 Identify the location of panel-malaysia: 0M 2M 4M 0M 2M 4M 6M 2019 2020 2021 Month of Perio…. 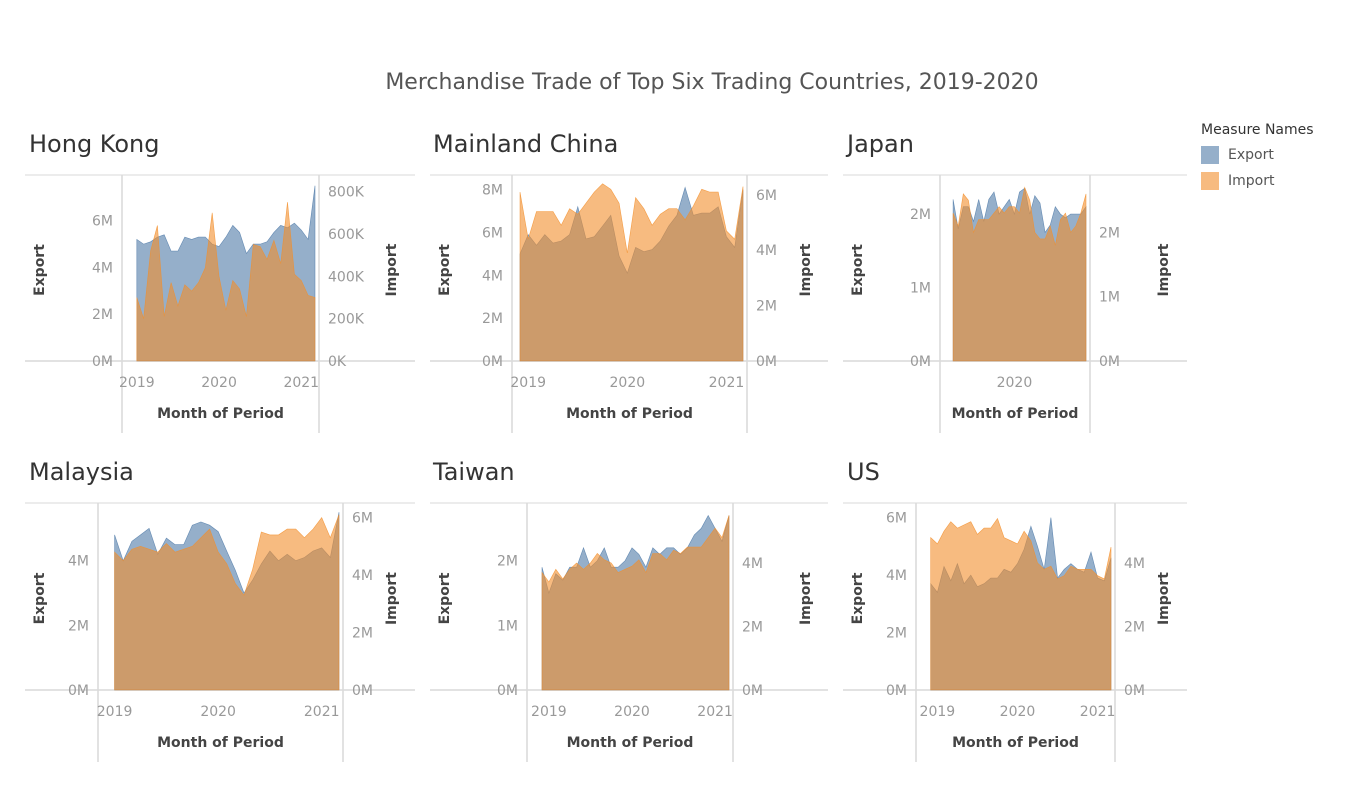
(220, 632).